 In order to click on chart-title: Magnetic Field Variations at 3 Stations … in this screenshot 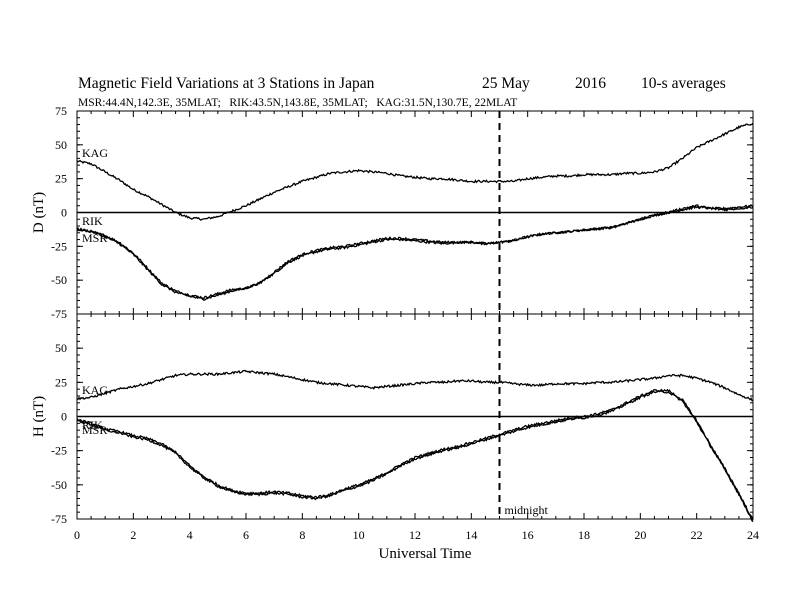, I will do `click(226, 83)`.